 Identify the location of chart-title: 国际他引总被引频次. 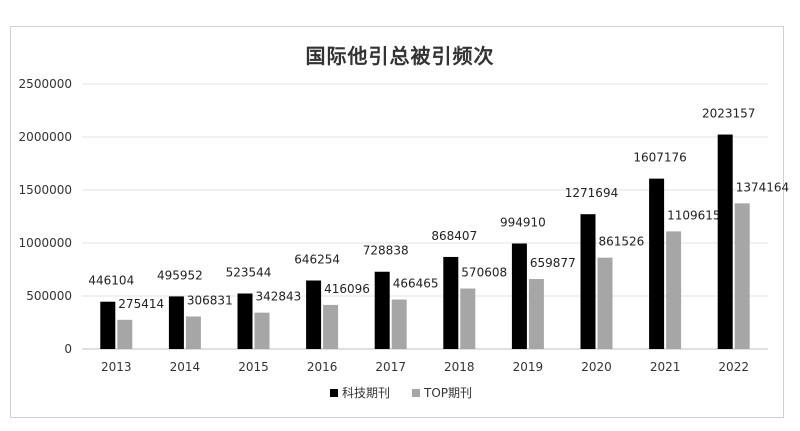
(400, 56).